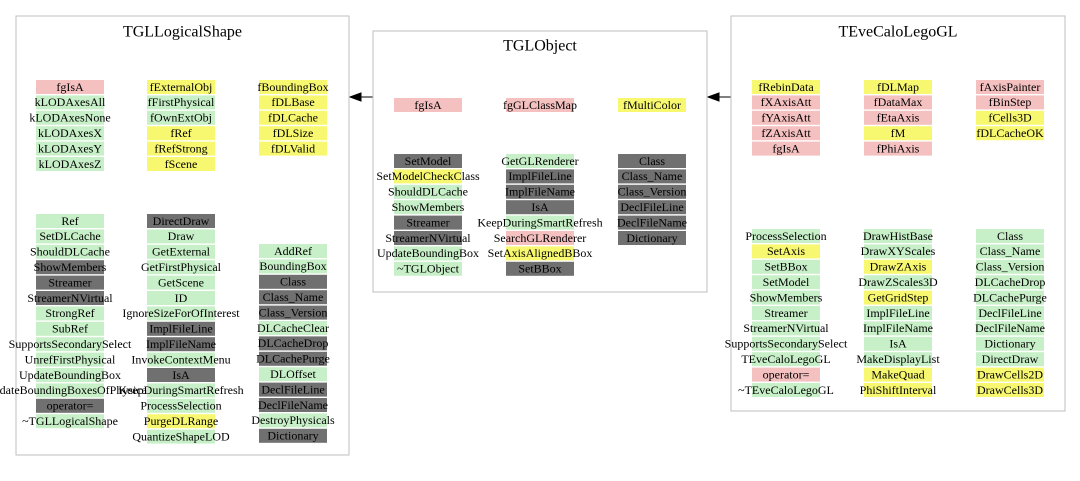 The image size is (1080, 481). Describe the element at coordinates (539, 97) in the screenshot. I see `inheritance-arrows` at that location.